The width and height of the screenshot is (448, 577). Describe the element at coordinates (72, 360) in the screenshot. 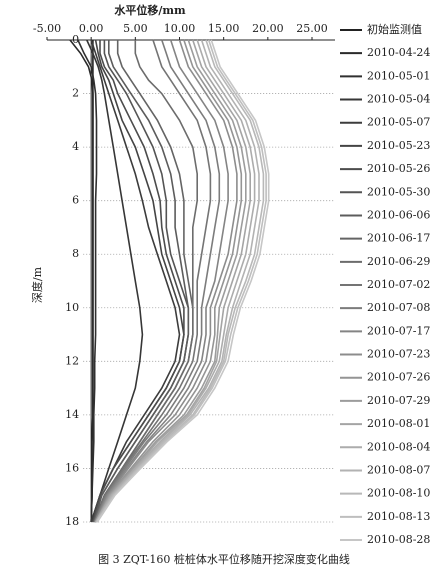

I see `y-tick-label: 12` at that location.